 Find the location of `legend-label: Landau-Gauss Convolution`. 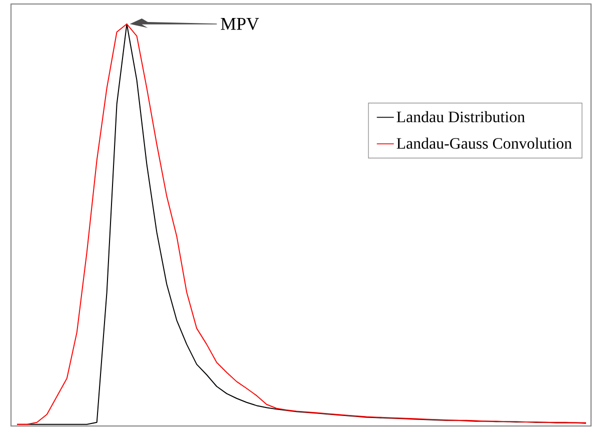

legend-label: Landau-Gauss Convolution is located at coordinates (484, 143).